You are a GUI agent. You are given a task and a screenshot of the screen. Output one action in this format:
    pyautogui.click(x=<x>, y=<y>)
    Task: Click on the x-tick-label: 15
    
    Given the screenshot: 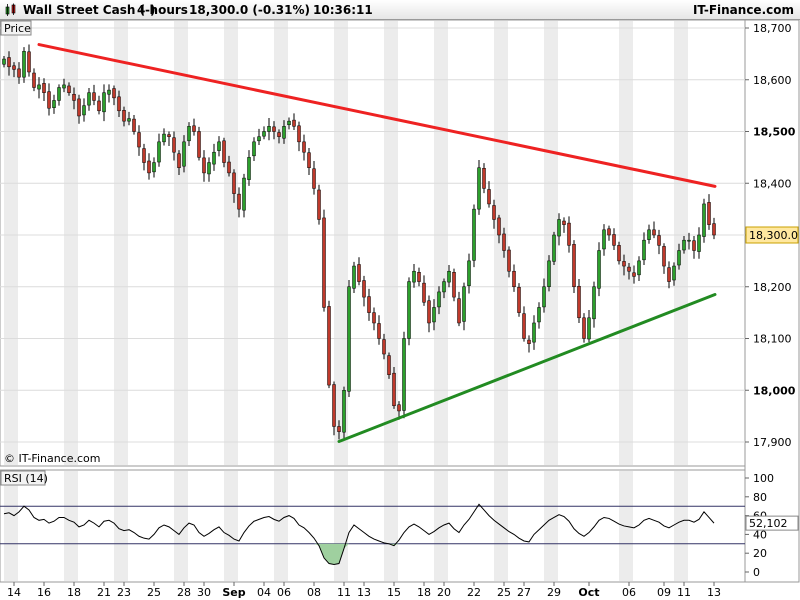 What is the action you would take?
    pyautogui.click(x=394, y=592)
    